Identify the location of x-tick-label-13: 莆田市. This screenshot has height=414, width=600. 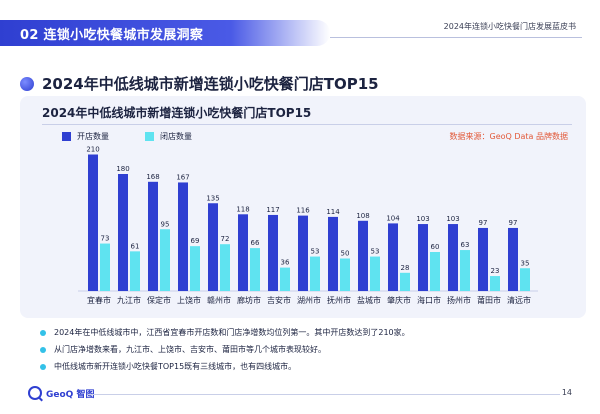
(489, 300).